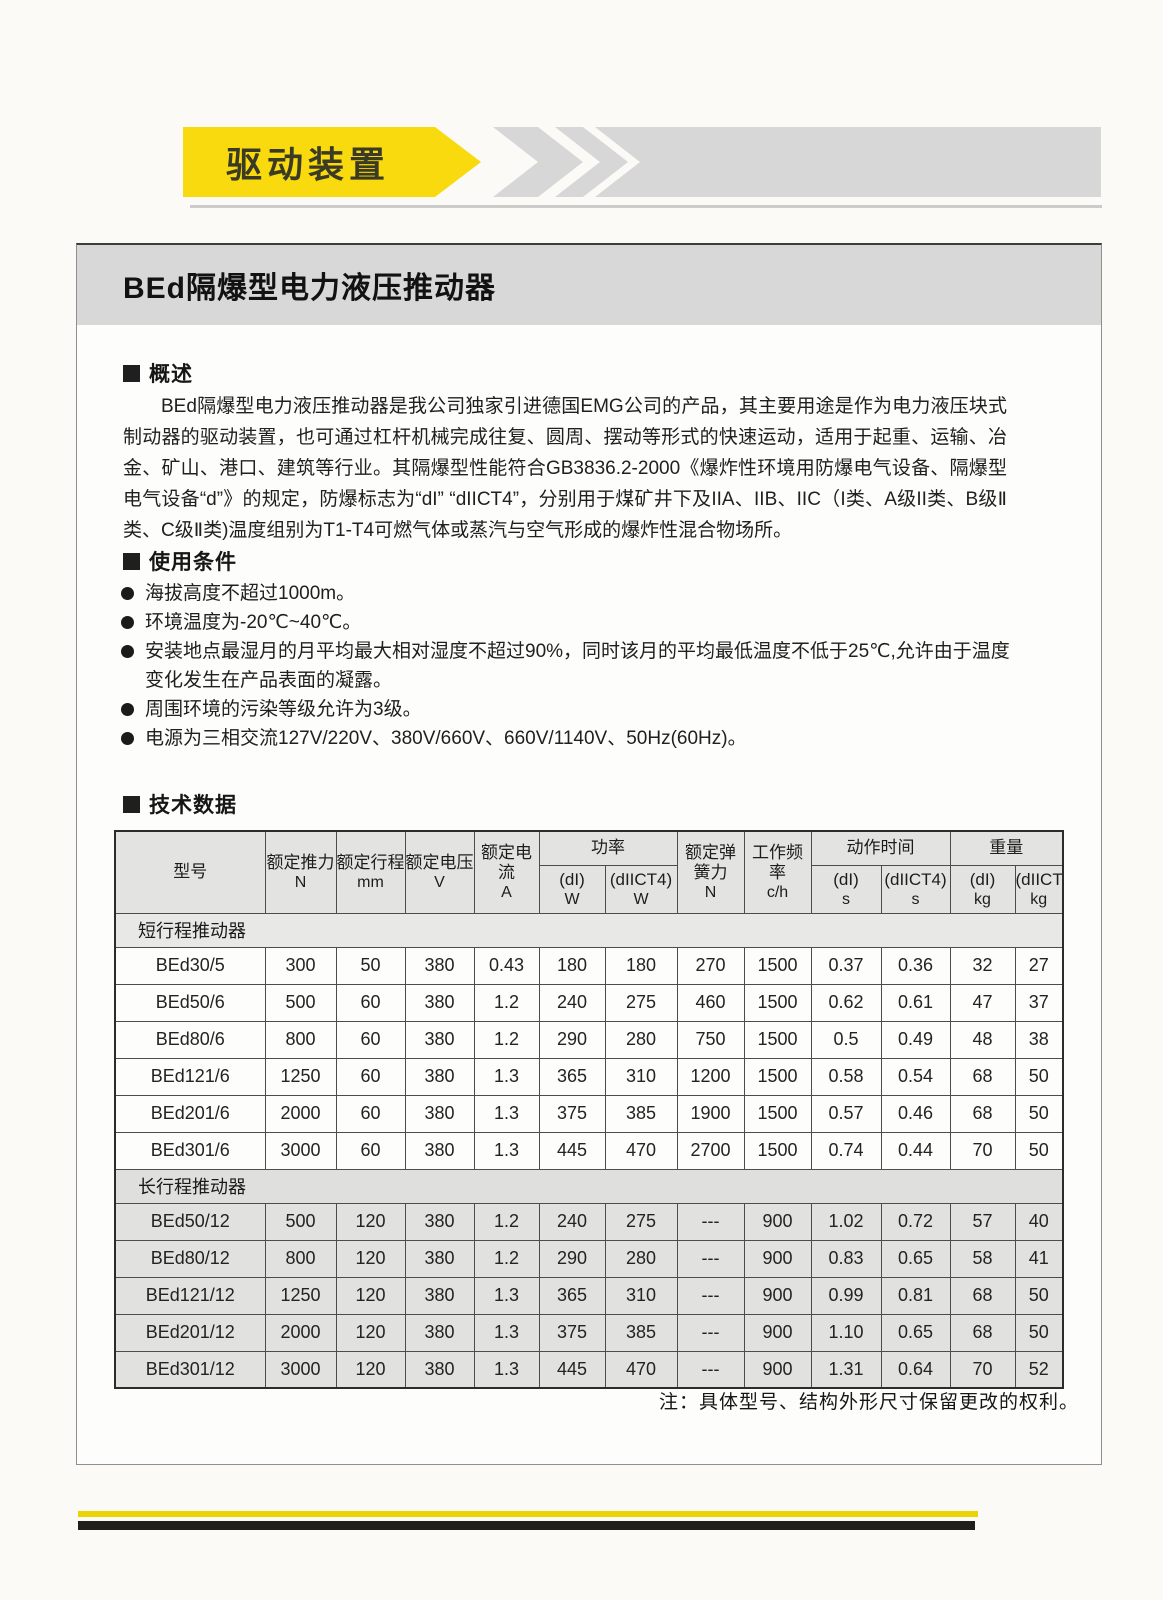 The height and width of the screenshot is (1600, 1163). What do you see at coordinates (915, 965) in the screenshot?
I see `value-cell: 0.36` at bounding box center [915, 965].